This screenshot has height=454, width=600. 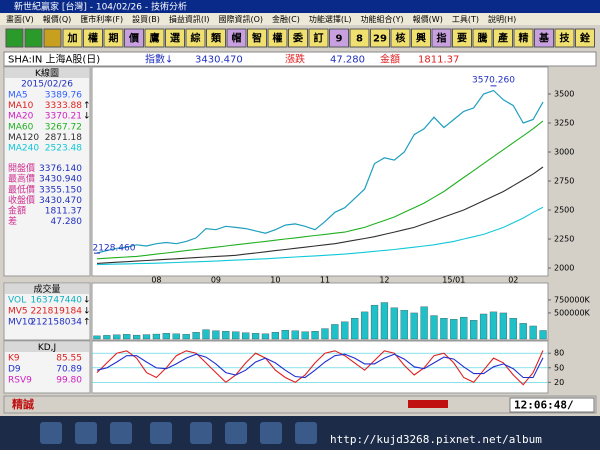 I want to click on toolbar-label: 騰, so click(x=483, y=38).